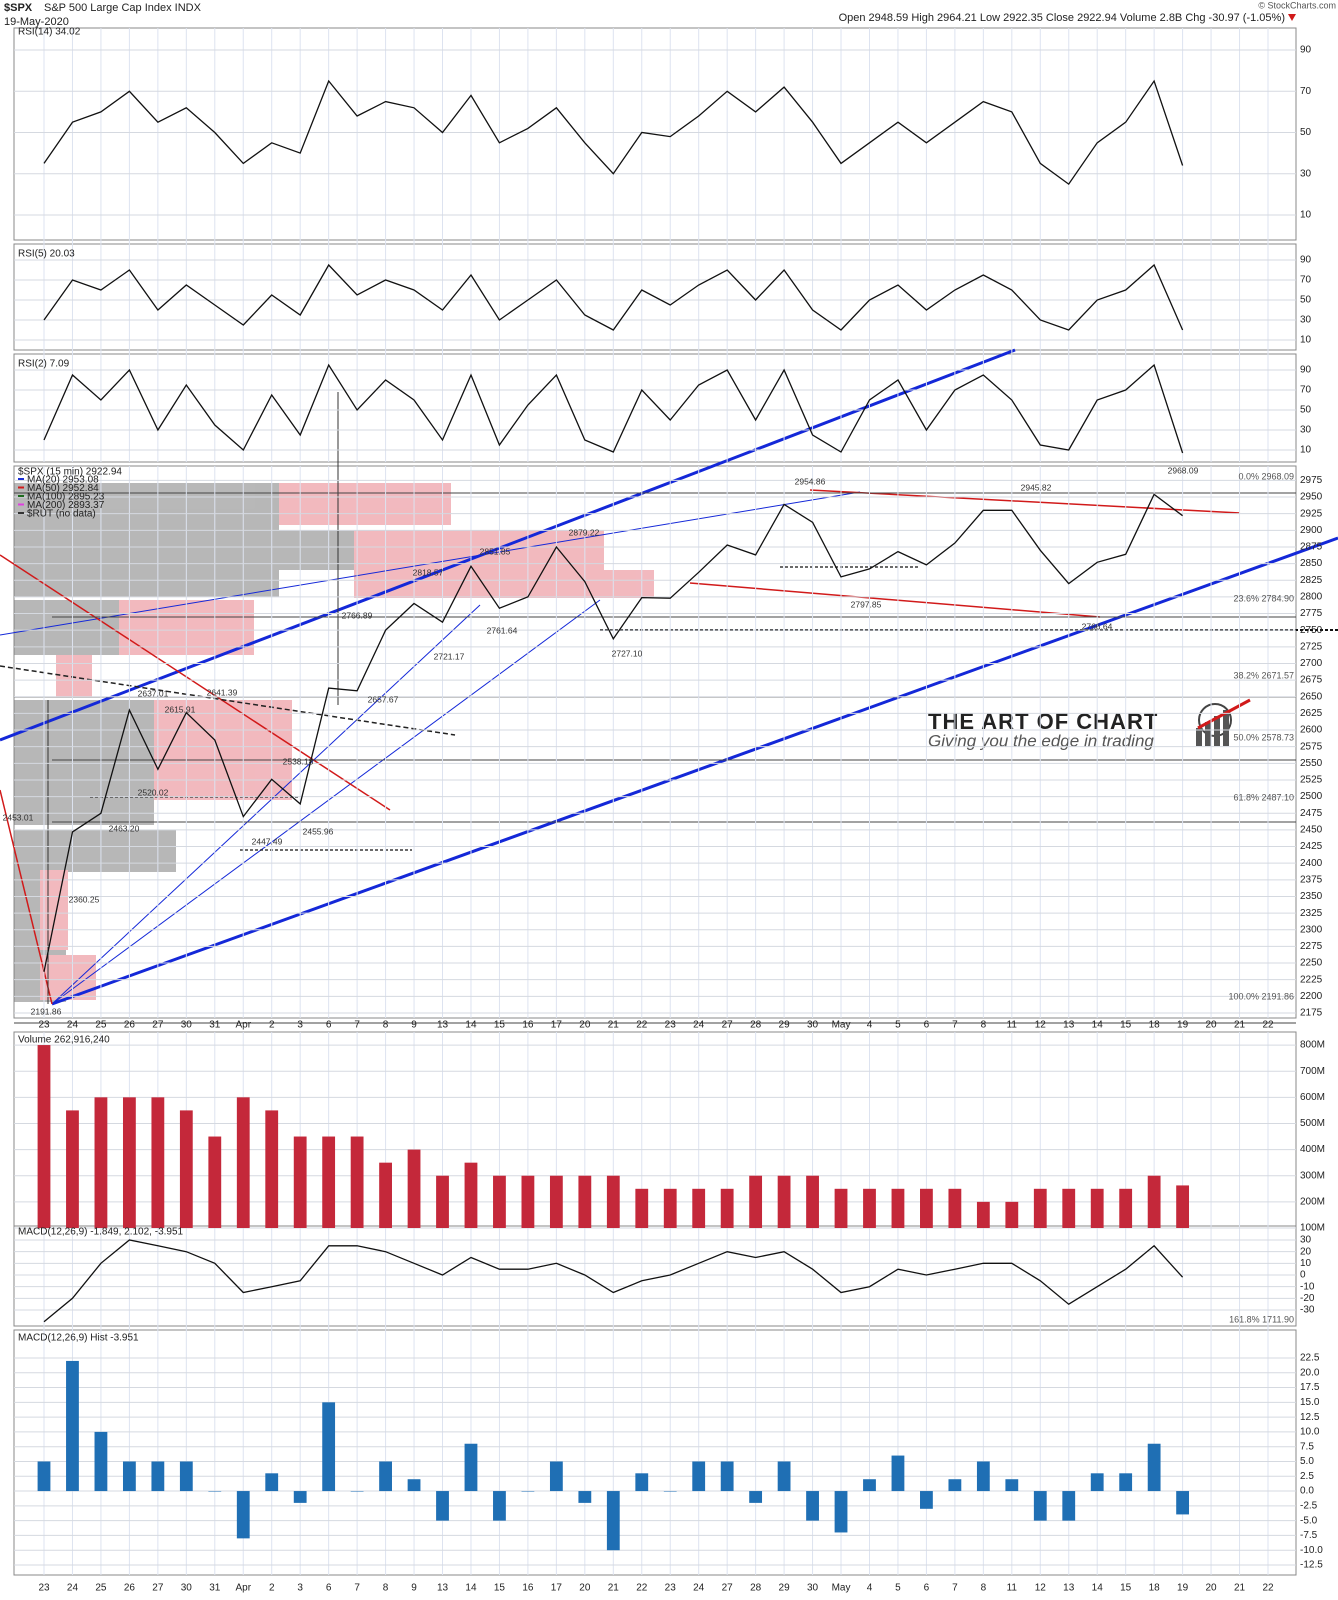 Image resolution: width=1338 pixels, height=1600 pixels. Describe the element at coordinates (642, 1025) in the screenshot. I see `x-tick-label: 22` at that location.